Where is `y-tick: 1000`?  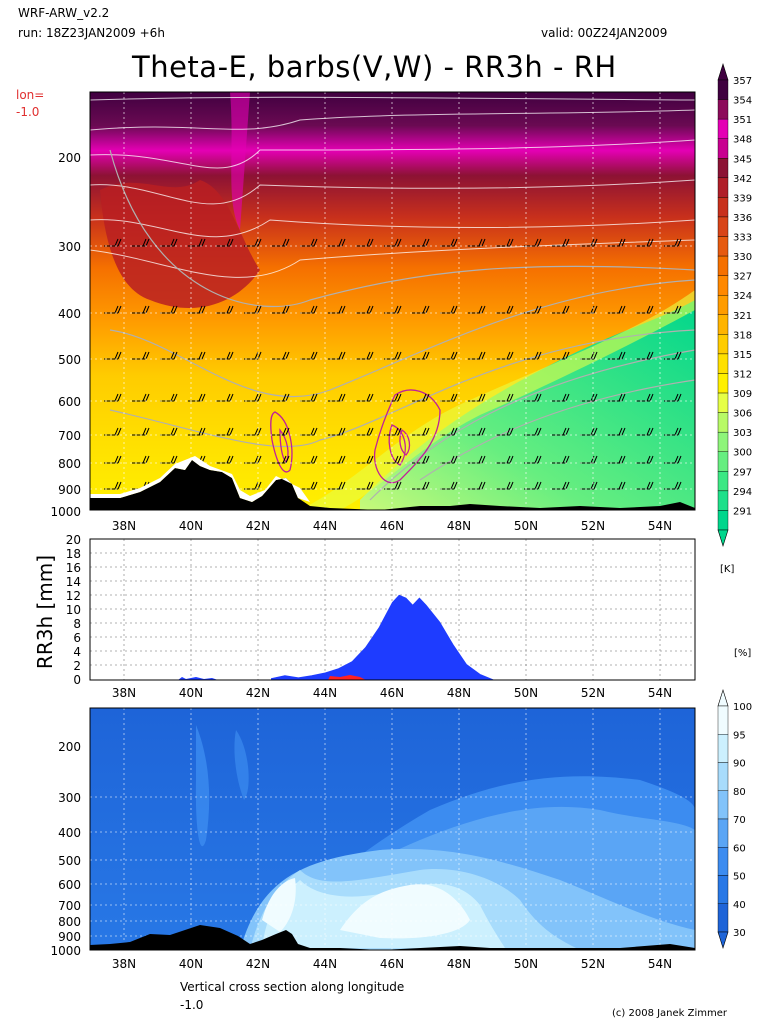 y-tick: 1000 is located at coordinates (65, 951).